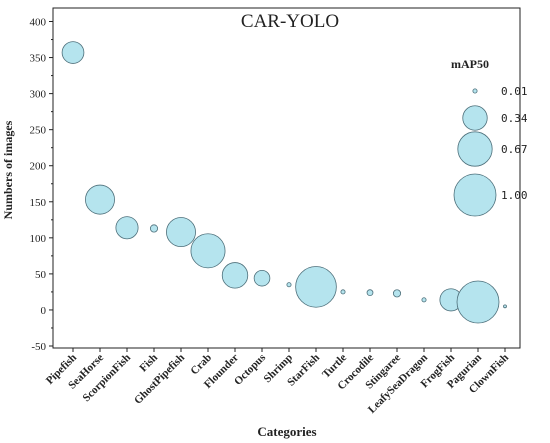  I want to click on y-tick-label: 50, so click(41, 275).